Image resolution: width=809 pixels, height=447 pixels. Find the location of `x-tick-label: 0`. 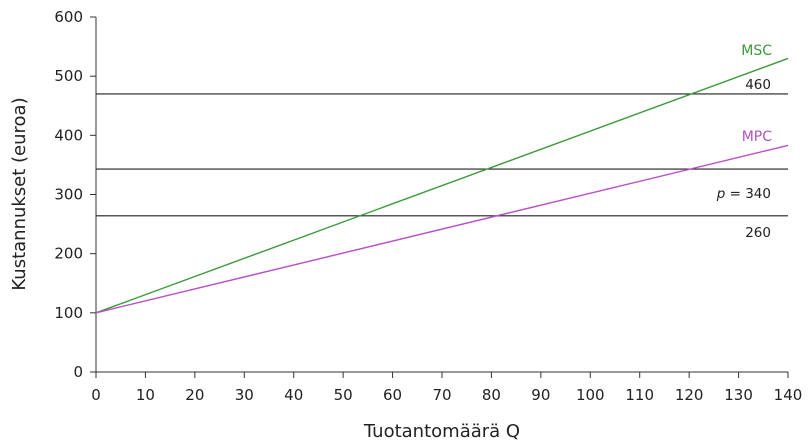

x-tick-label: 0 is located at coordinates (96, 395).